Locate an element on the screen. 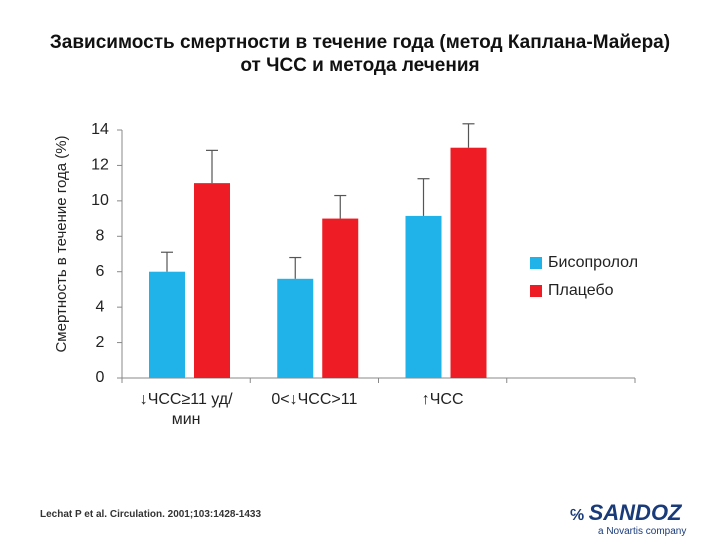  y-tick-label: 2 is located at coordinates (100, 342).